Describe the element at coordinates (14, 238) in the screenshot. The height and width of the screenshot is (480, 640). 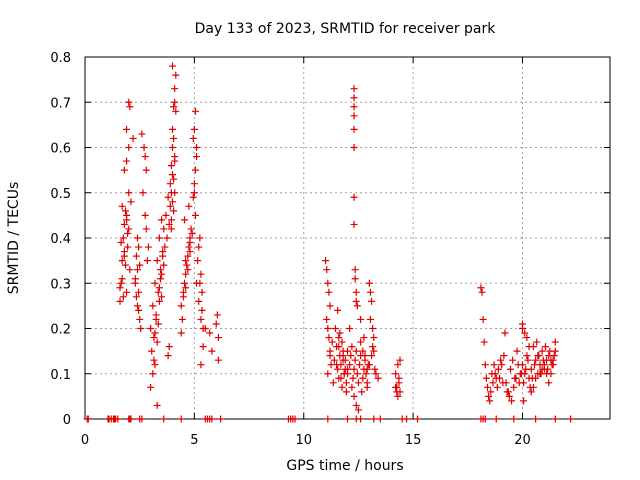
I see `y-axis-label: SRMTID / TECUs` at that location.